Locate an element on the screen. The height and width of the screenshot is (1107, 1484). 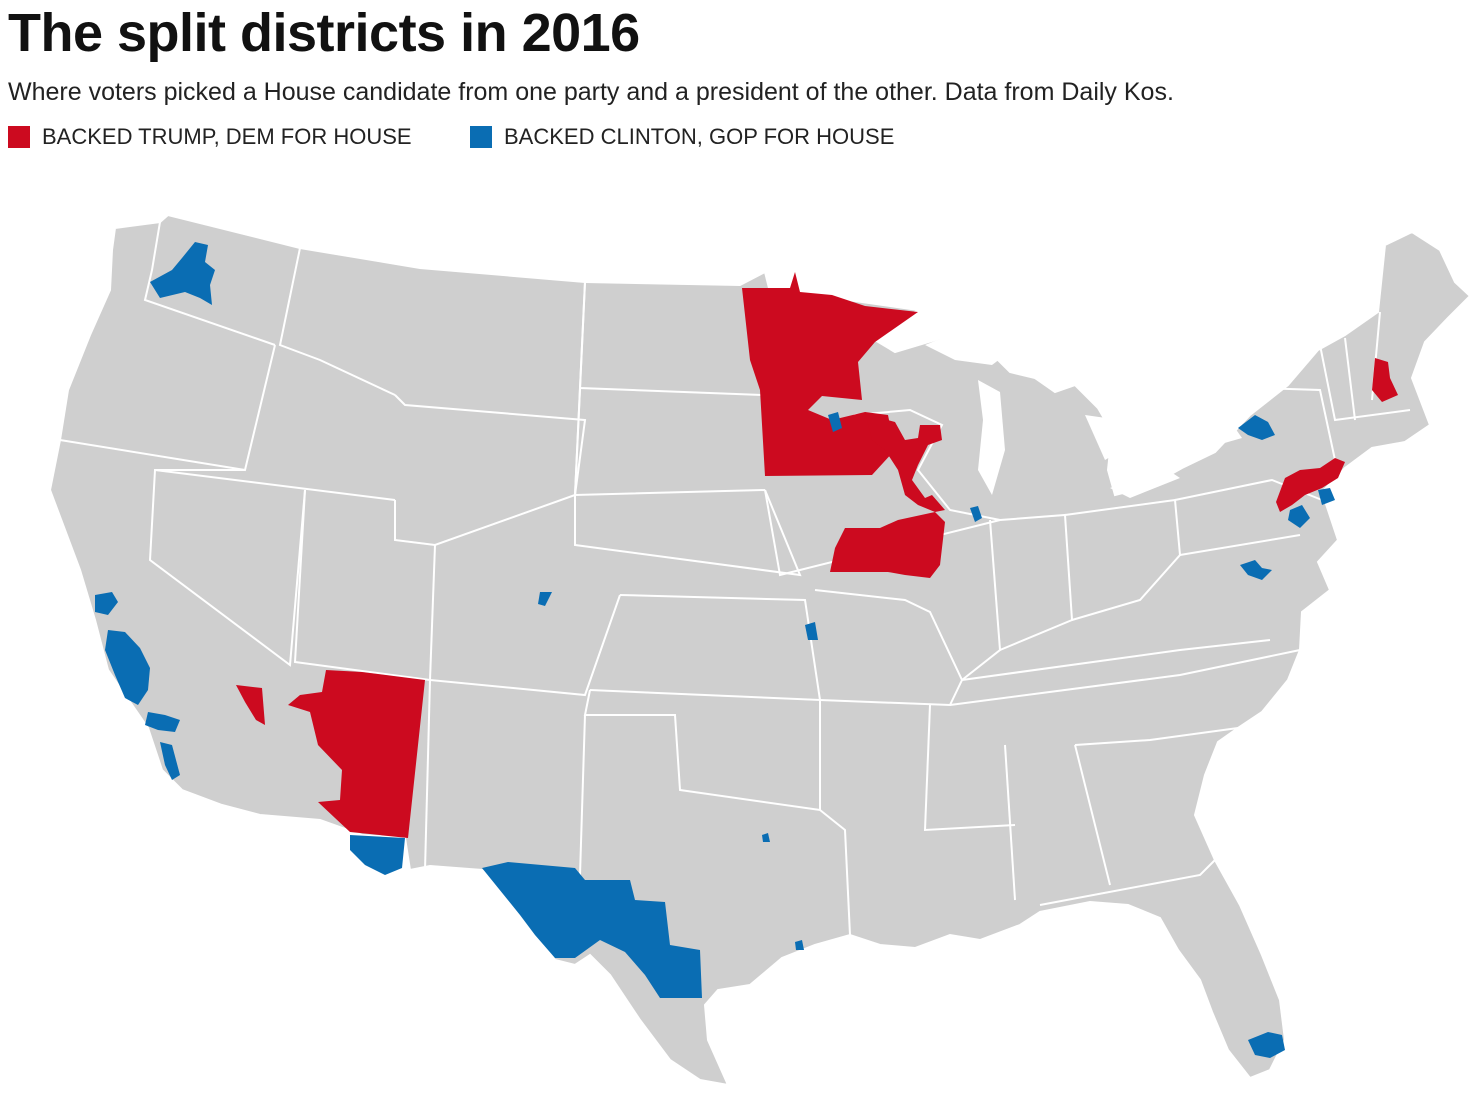
california-central-district is located at coordinates (127, 667).